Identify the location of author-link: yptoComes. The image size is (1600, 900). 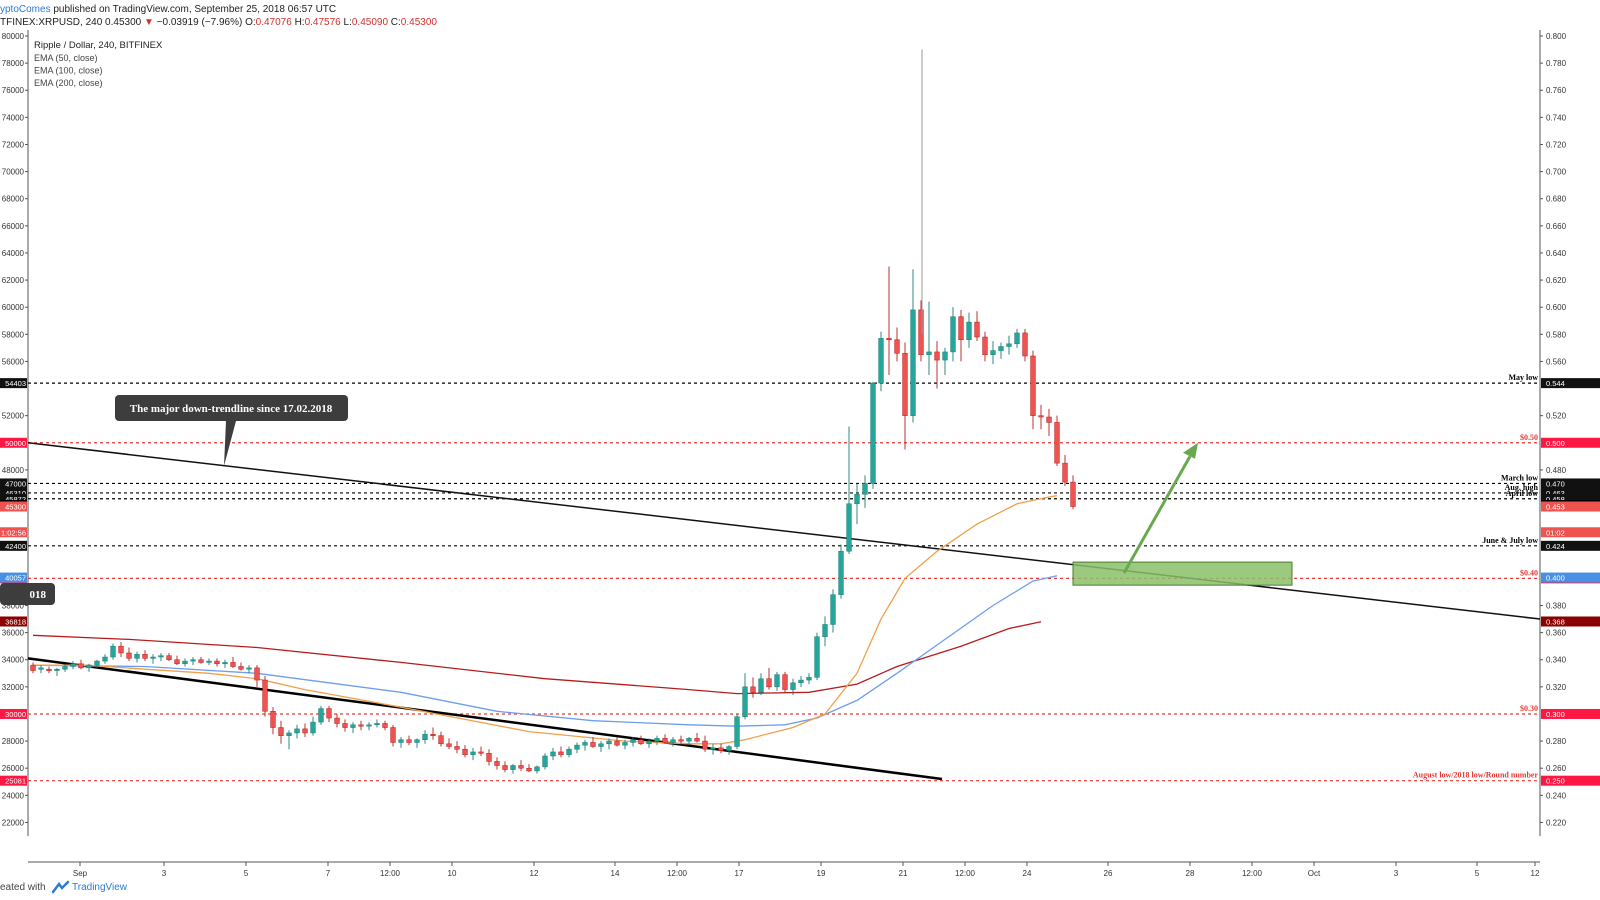
(25, 9).